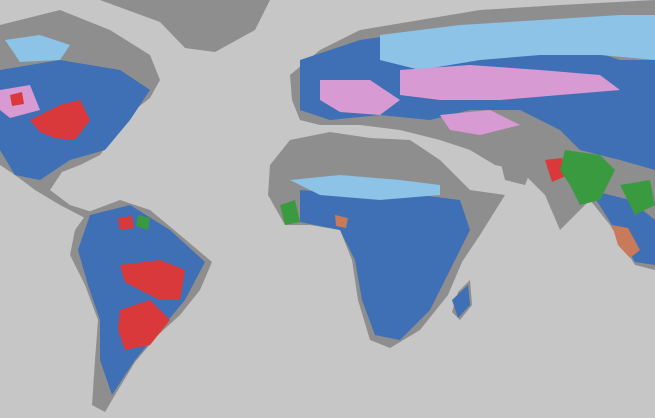  What do you see at coordinates (185, 26) in the screenshot?
I see `greenland` at bounding box center [185, 26].